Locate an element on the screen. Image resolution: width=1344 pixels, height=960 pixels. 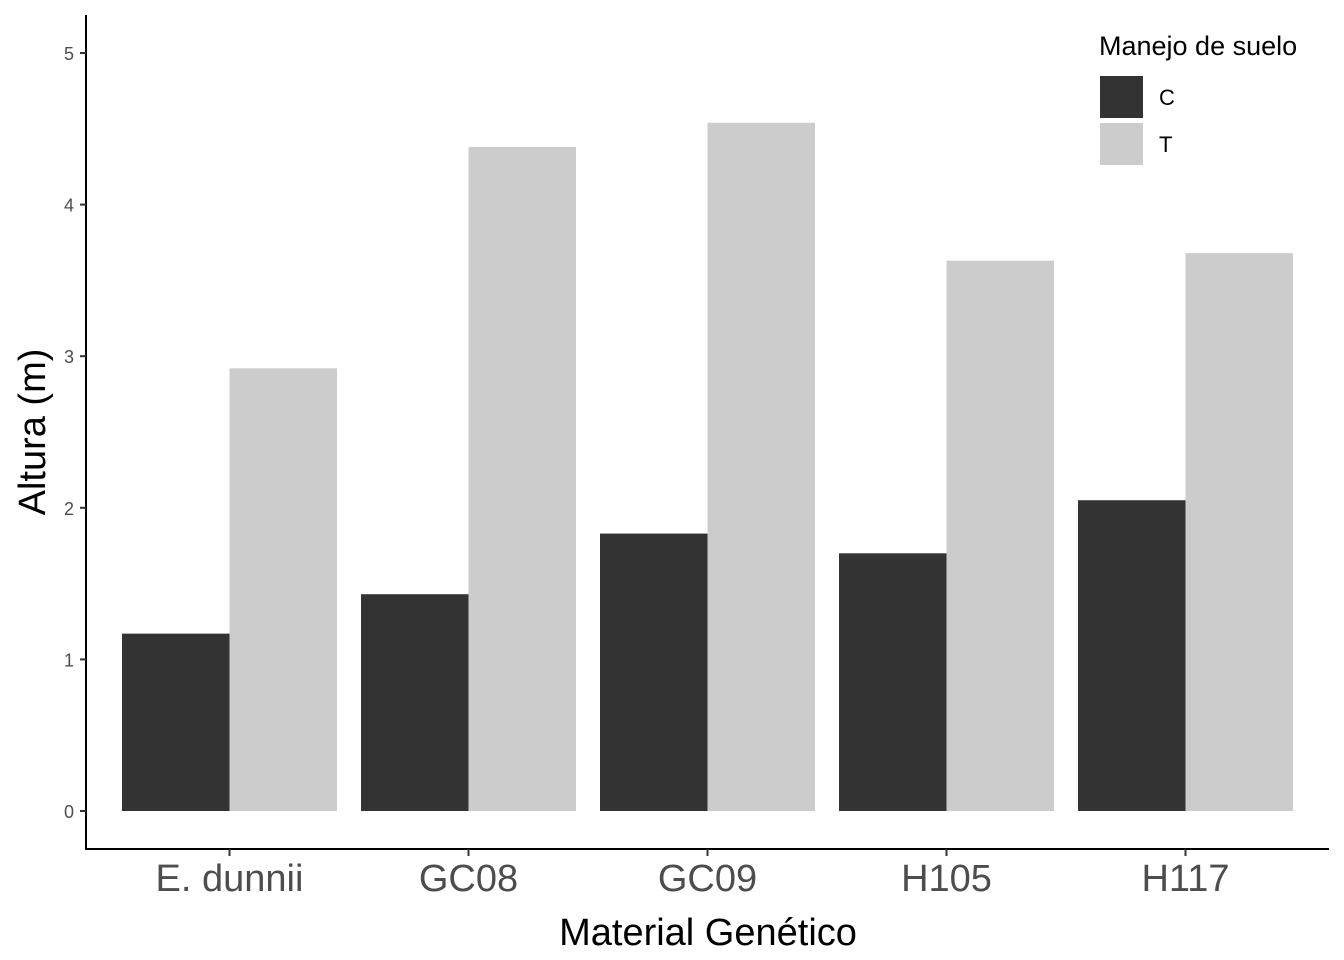
bar-C-h117 is located at coordinates (1132, 655).